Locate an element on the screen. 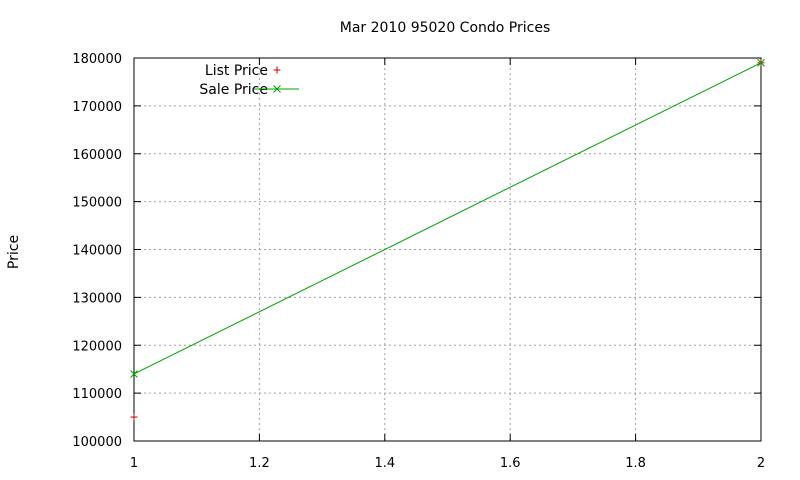  y-tick-label: 130000 is located at coordinates (97, 298).